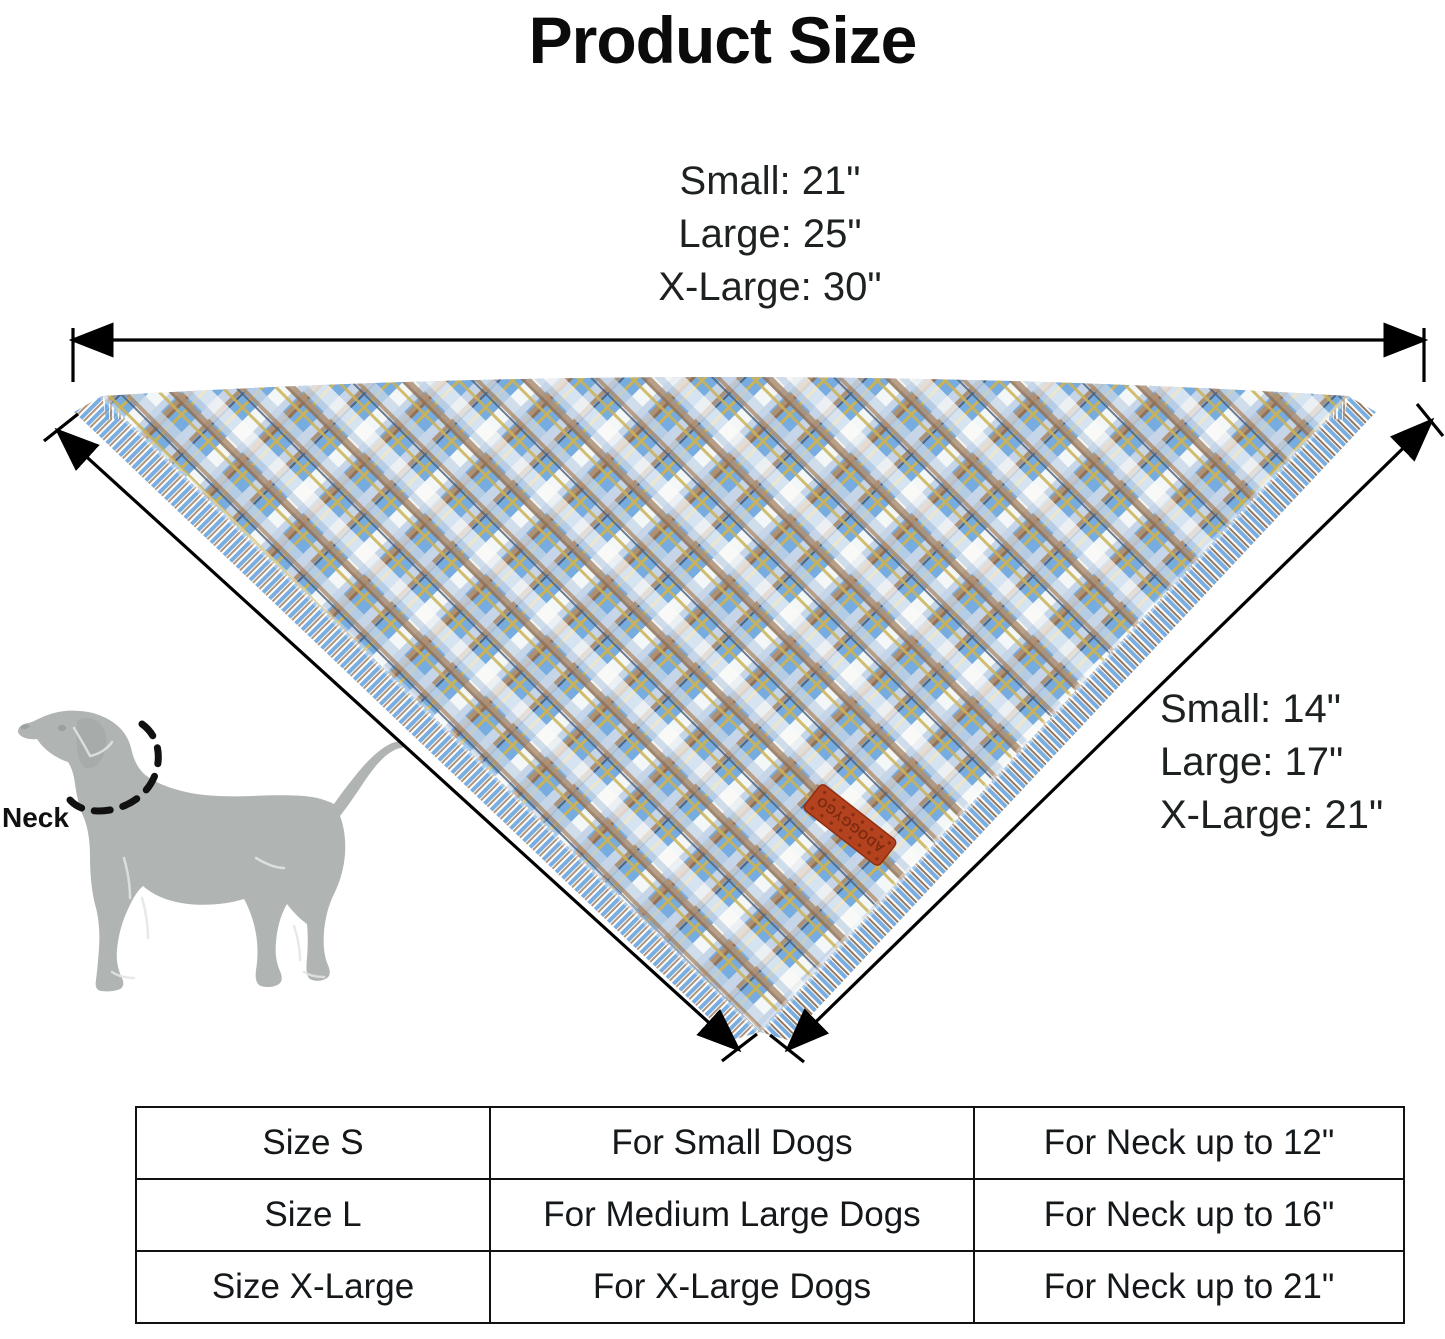 The image size is (1445, 1339). I want to click on table-cell-neck: For Neck up to 16", so click(1189, 1215).